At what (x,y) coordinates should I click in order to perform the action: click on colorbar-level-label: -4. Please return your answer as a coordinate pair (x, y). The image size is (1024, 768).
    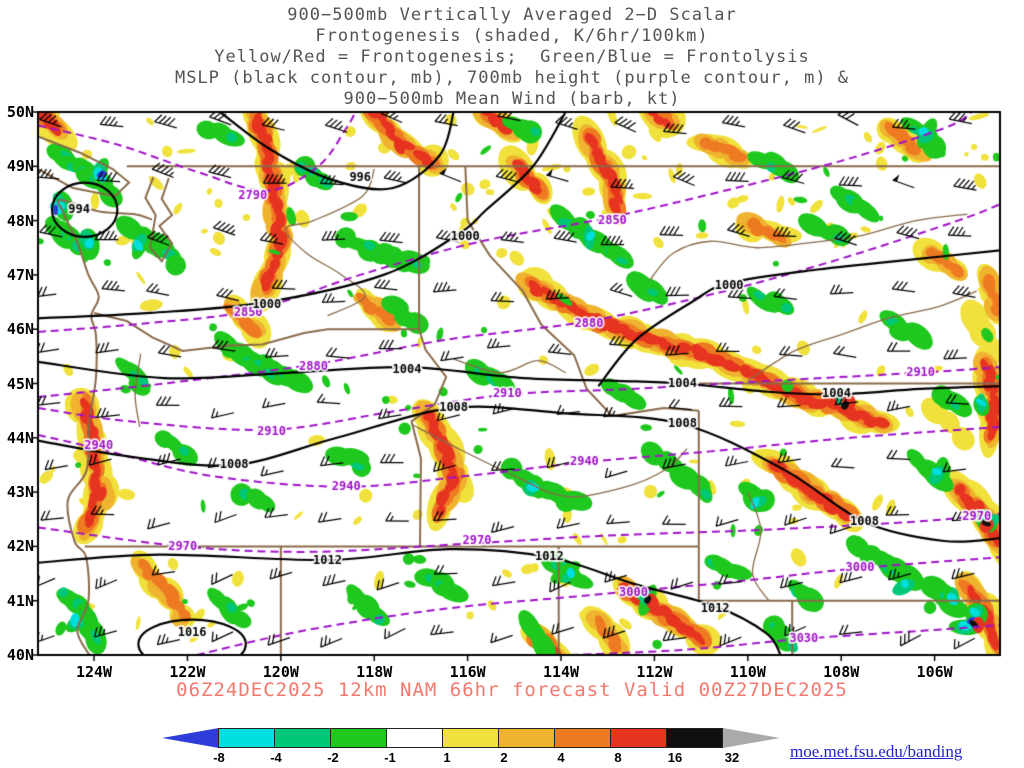
    Looking at the image, I should click on (276, 757).